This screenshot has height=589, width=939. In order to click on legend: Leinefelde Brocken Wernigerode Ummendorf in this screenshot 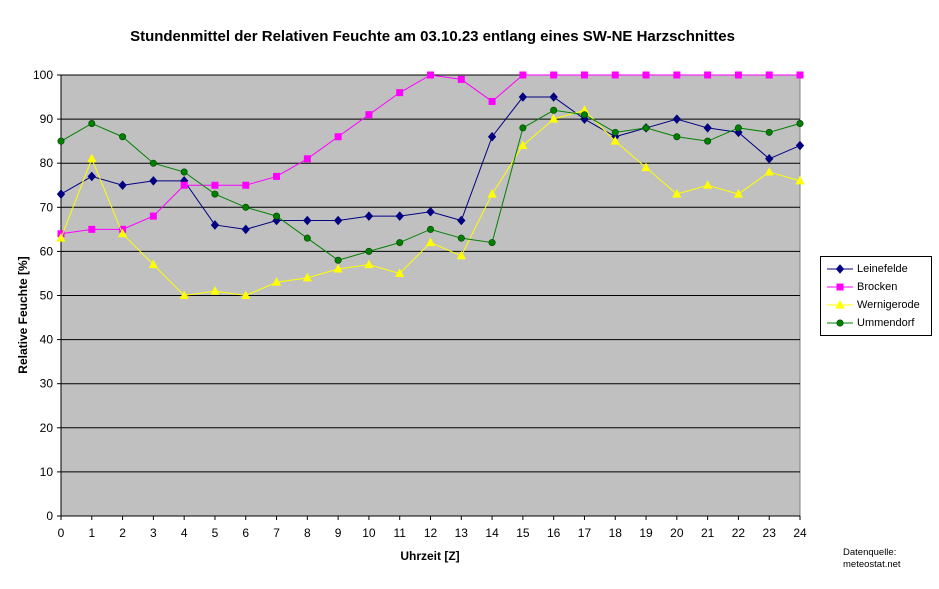, I will do `click(876, 296)`.